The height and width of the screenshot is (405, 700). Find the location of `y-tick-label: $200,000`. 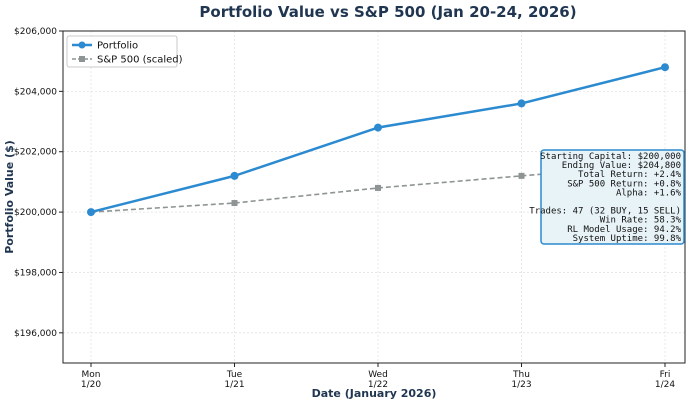

y-tick-label: $200,000 is located at coordinates (35, 213).